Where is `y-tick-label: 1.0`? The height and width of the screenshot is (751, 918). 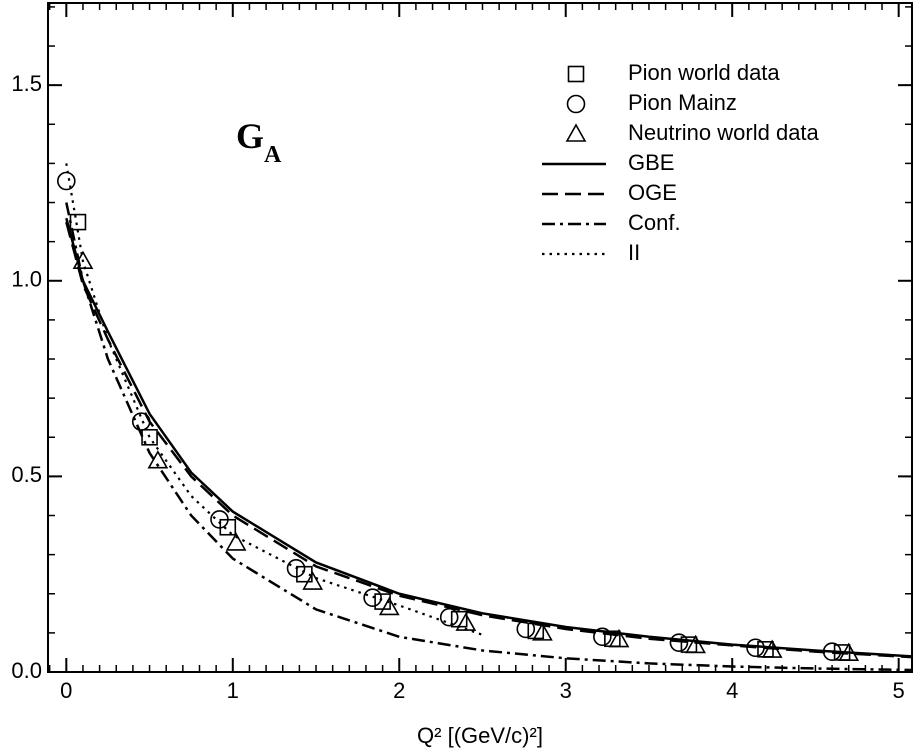
y-tick-label: 1.0 is located at coordinates (26, 279).